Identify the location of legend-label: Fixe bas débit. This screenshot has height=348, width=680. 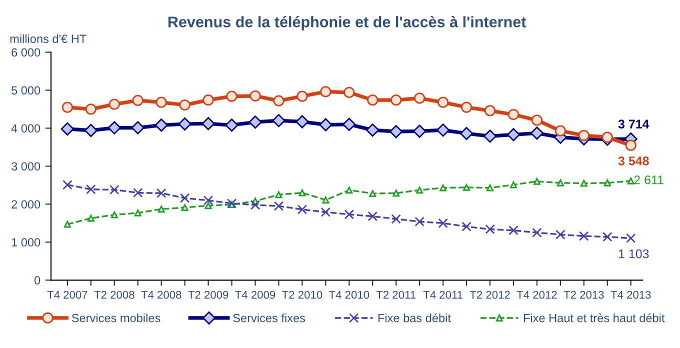
(414, 317).